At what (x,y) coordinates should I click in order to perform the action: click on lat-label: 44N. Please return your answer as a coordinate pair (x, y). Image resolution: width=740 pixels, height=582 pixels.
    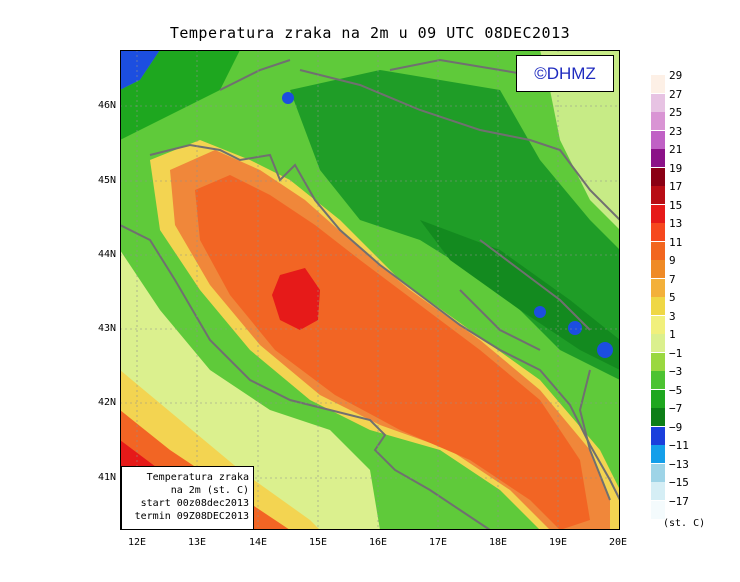
    Looking at the image, I should click on (106, 254).